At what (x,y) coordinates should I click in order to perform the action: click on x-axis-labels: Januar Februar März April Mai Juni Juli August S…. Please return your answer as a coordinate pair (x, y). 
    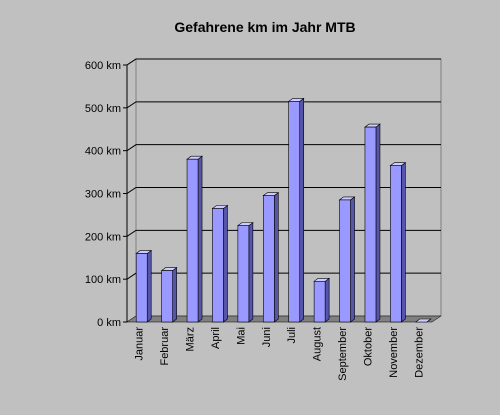
    Looking at the image, I should click on (280, 354).